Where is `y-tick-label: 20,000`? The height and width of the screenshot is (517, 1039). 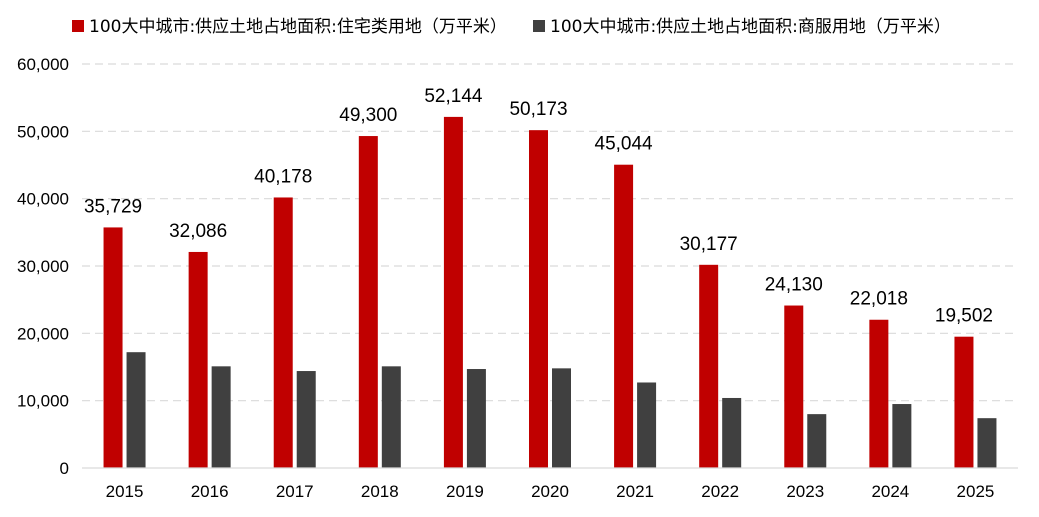
y-tick-label: 20,000 is located at coordinates (43, 333).